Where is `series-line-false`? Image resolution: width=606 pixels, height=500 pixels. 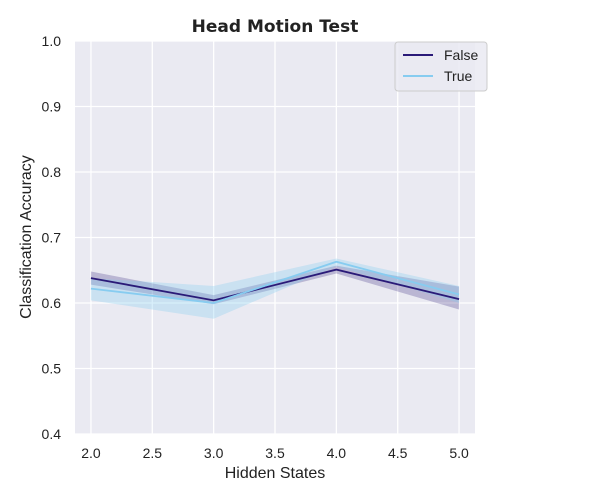 series-line-false is located at coordinates (275, 285).